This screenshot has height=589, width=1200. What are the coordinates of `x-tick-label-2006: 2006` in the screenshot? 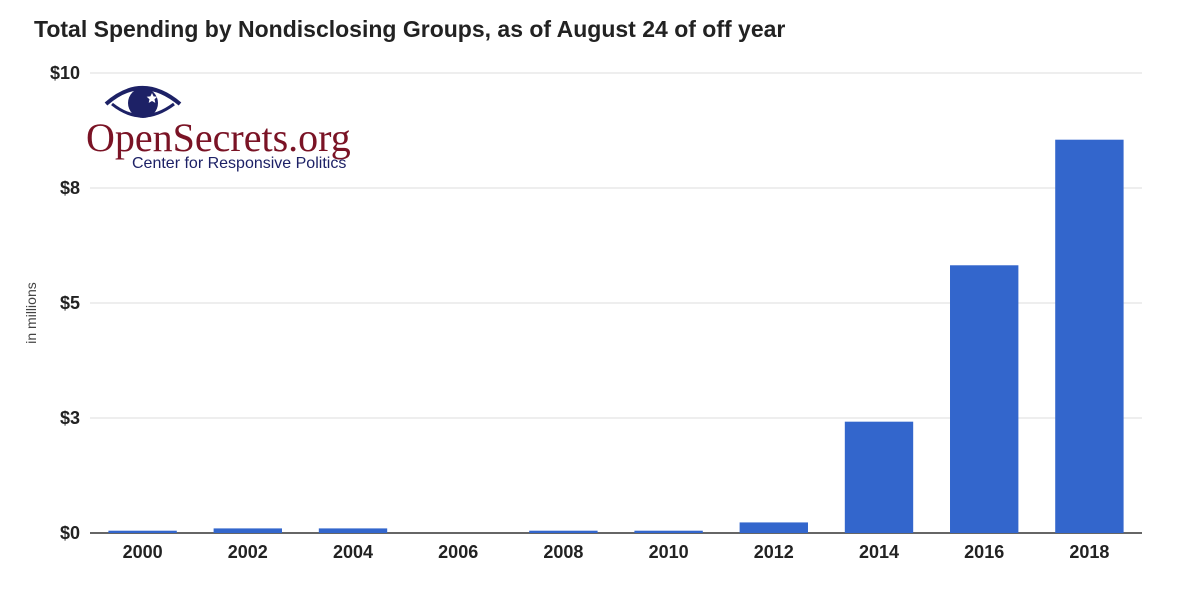 It's located at (458, 552).